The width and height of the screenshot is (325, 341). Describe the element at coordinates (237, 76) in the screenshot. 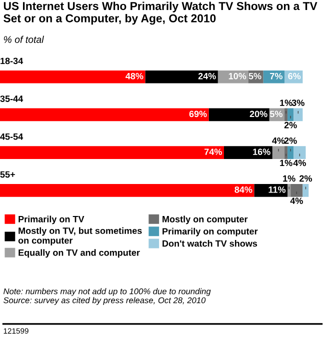

I see `data-label: 10%` at that location.